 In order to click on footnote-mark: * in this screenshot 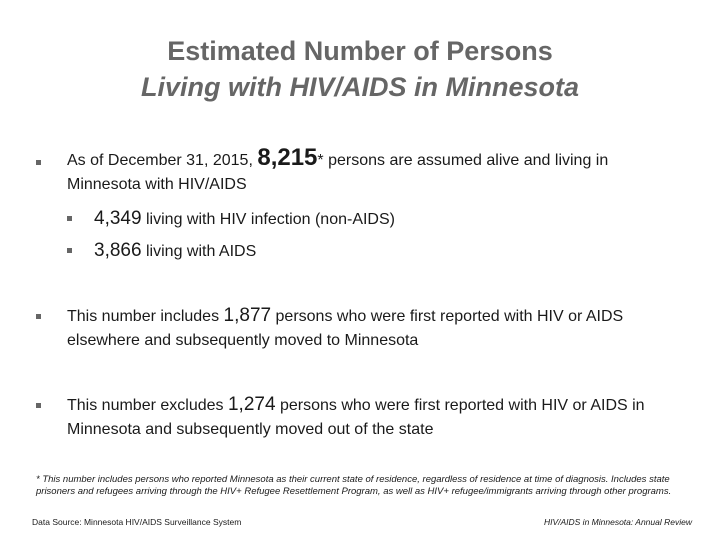, I will do `click(320, 160)`.